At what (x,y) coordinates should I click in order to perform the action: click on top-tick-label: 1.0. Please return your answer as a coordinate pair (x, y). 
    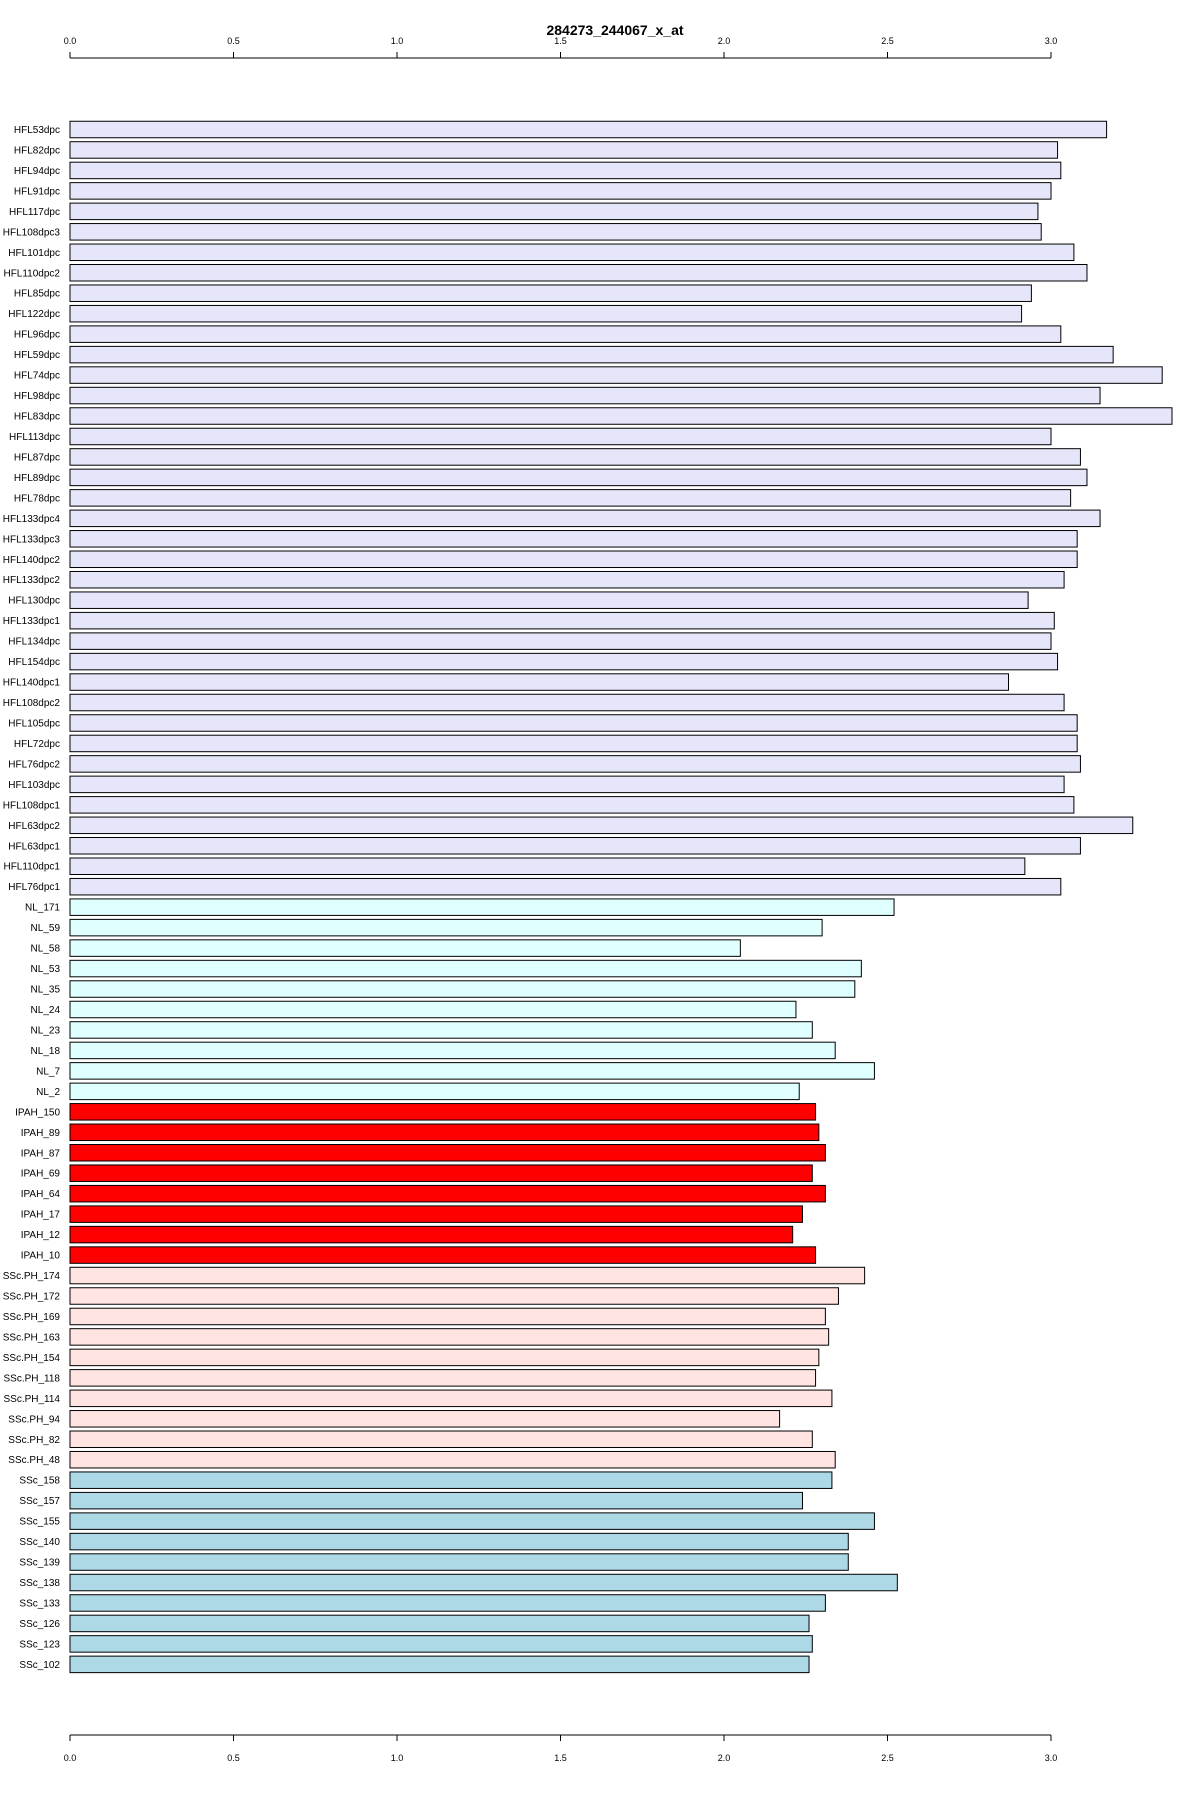
    Looking at the image, I should click on (397, 41).